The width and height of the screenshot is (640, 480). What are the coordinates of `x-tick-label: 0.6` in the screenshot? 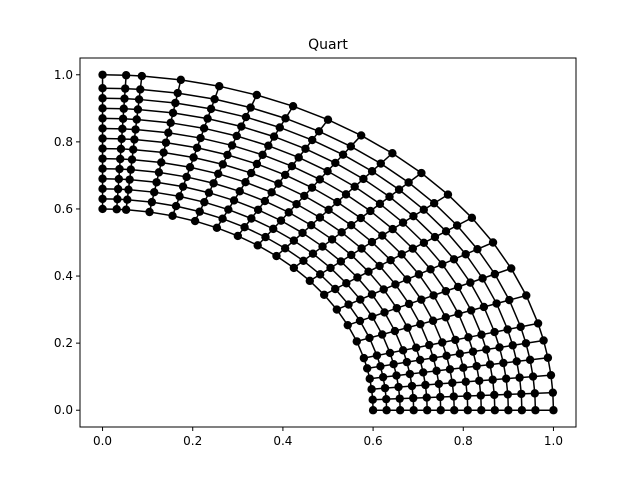 It's located at (373, 441).